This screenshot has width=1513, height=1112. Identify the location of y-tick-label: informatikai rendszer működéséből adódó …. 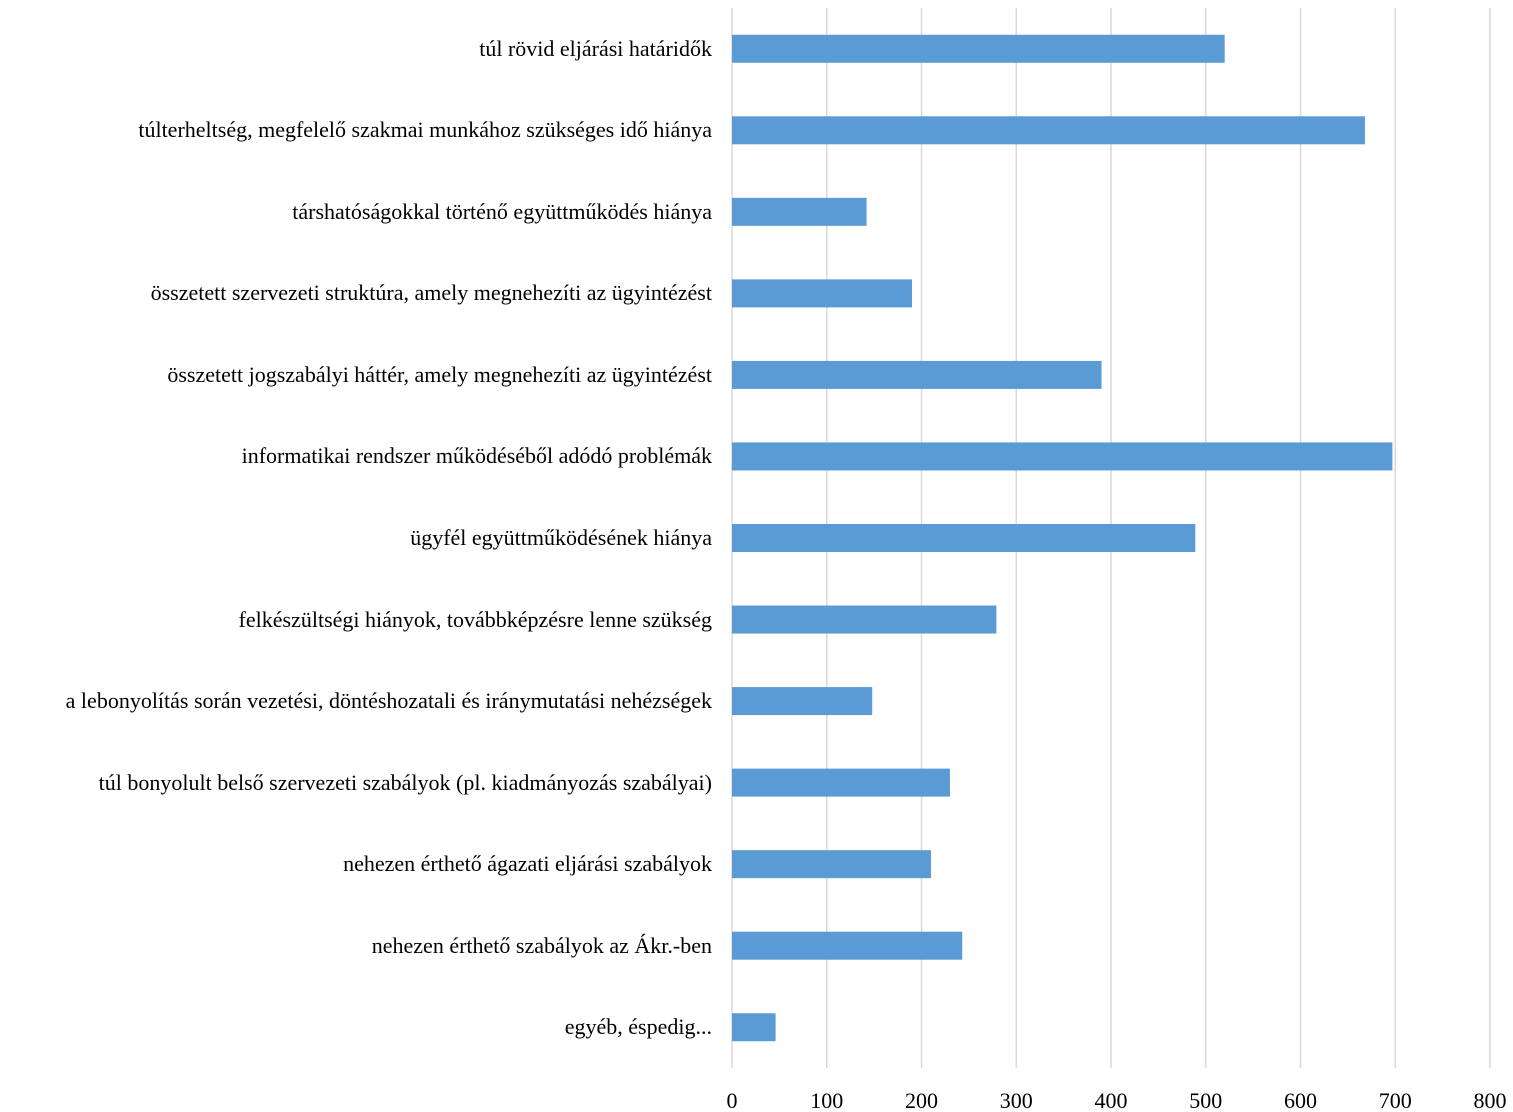
(476, 456).